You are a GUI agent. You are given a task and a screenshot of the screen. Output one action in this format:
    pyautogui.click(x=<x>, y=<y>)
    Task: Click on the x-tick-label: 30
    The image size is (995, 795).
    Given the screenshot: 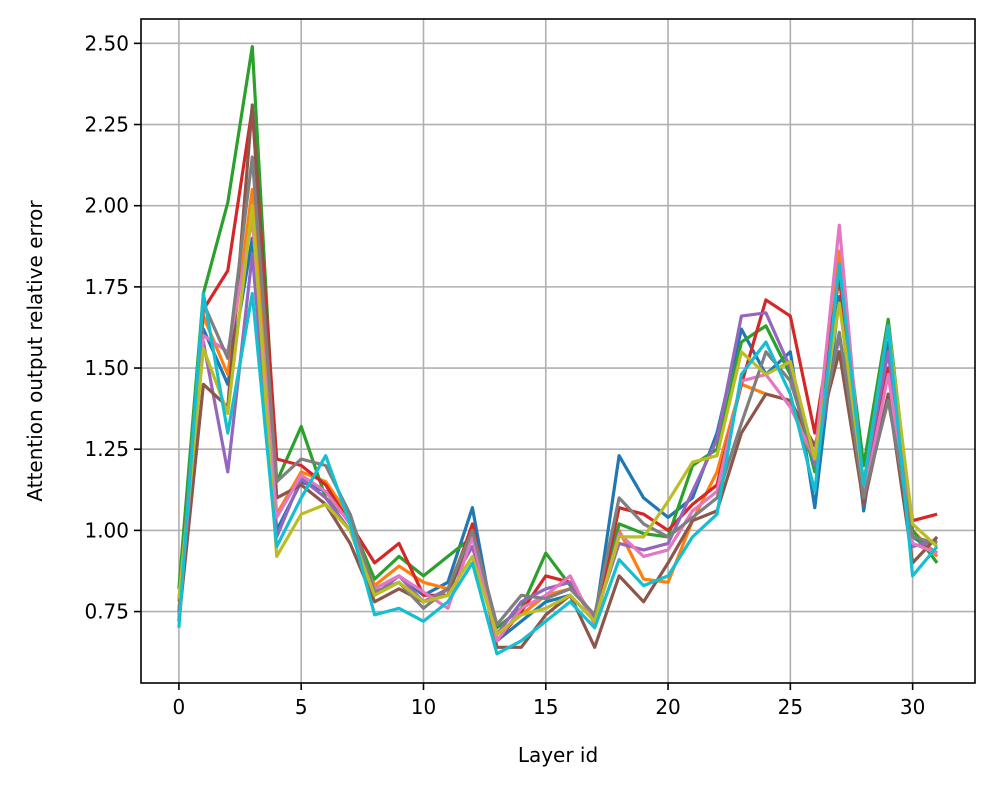 What is the action you would take?
    pyautogui.click(x=912, y=707)
    